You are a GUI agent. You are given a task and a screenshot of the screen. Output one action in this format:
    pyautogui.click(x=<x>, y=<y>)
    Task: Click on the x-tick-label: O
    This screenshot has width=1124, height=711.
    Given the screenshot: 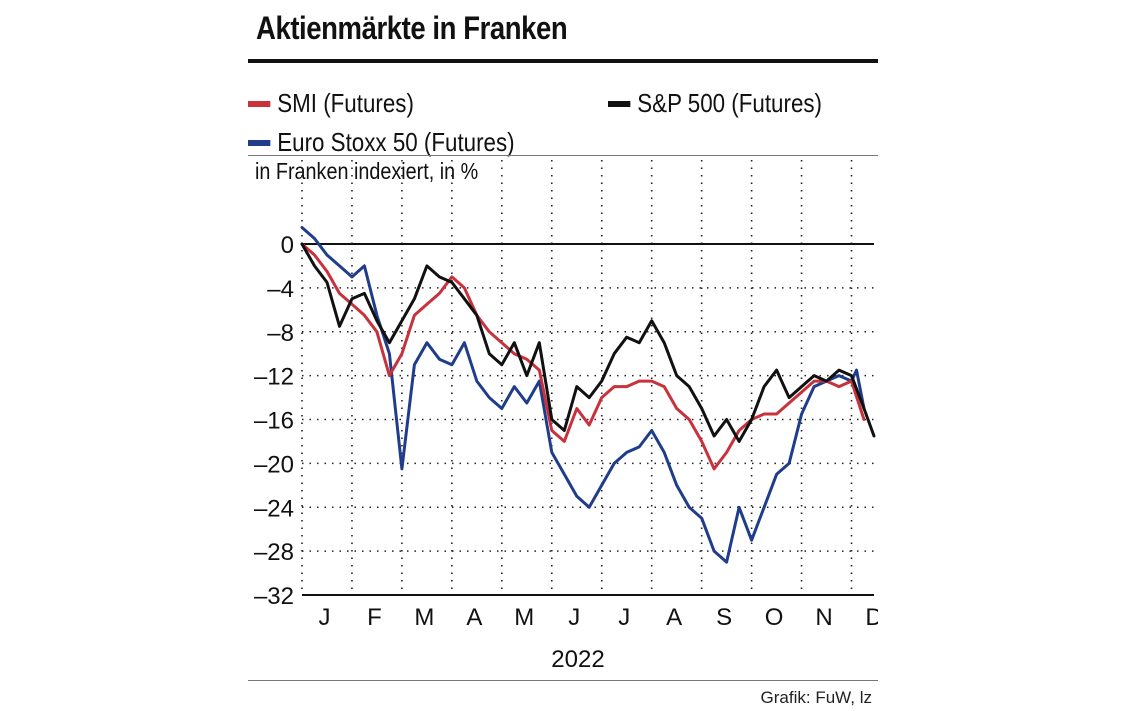 What is the action you would take?
    pyautogui.click(x=774, y=617)
    